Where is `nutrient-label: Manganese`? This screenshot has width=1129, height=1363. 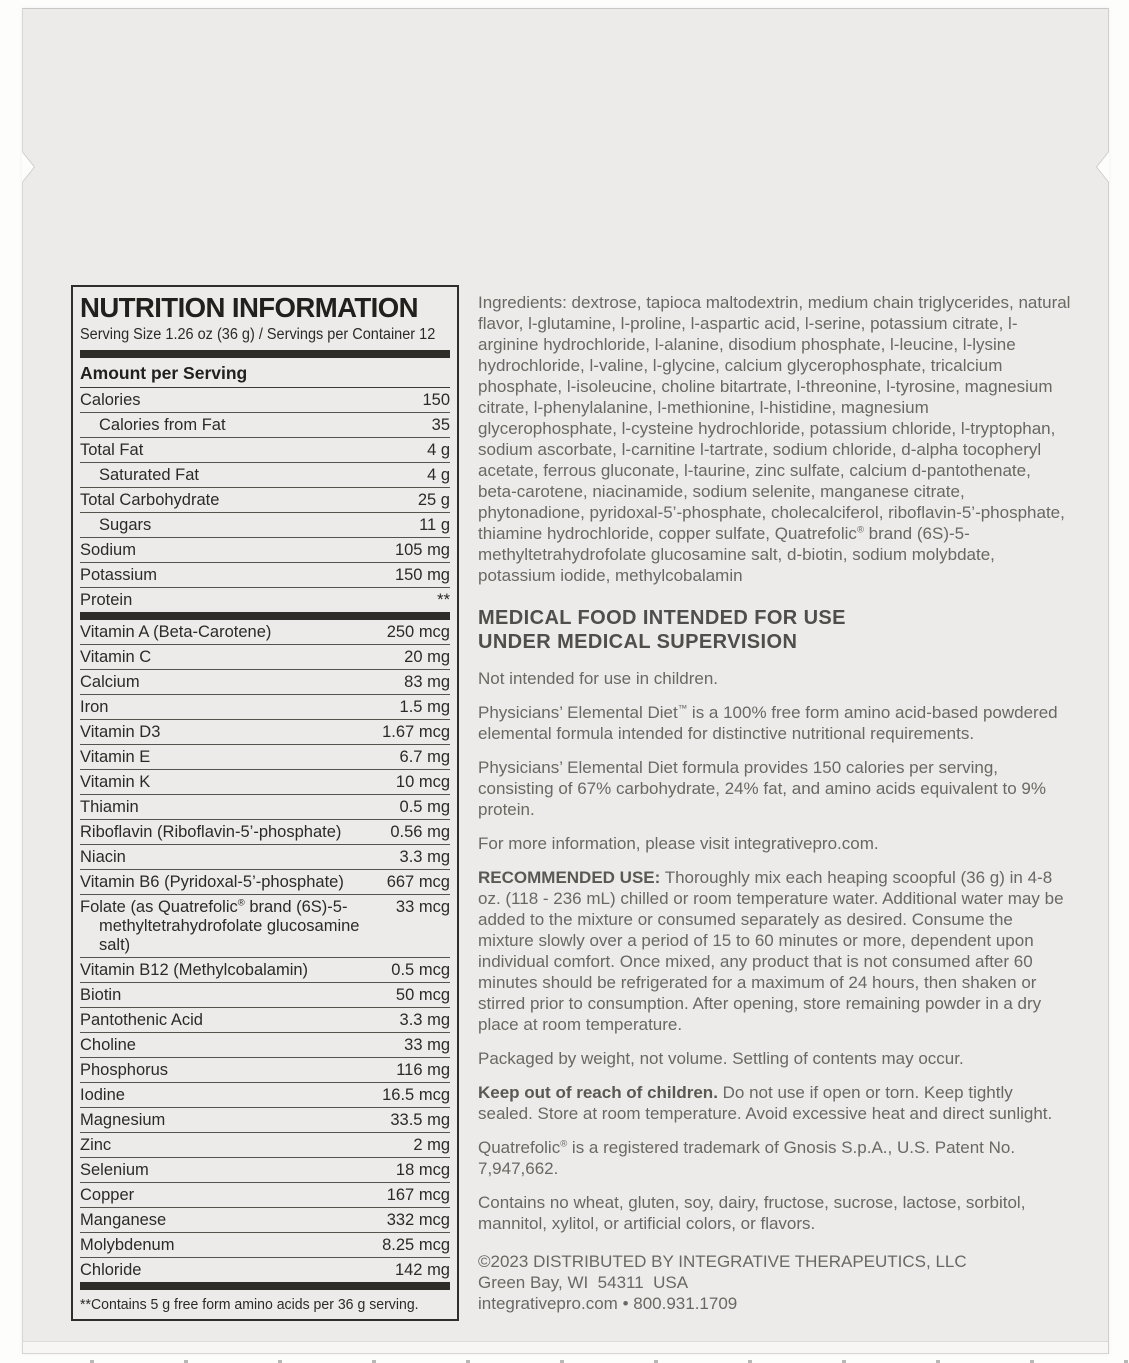
nutrient-label: Manganese is located at coordinates (123, 1220).